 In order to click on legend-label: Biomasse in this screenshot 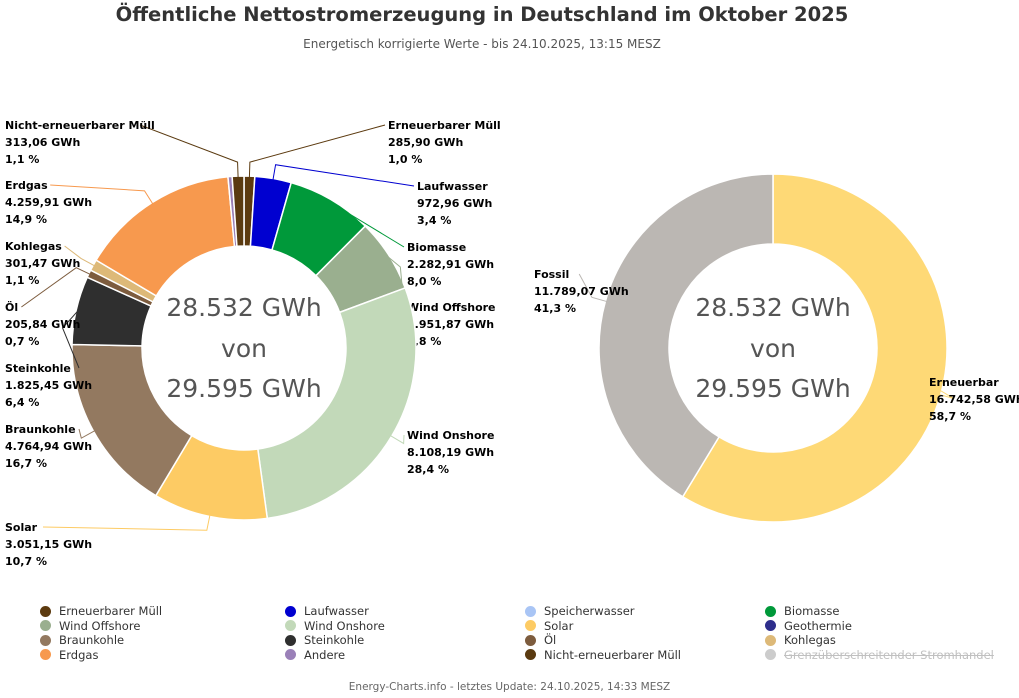, I will do `click(812, 611)`.